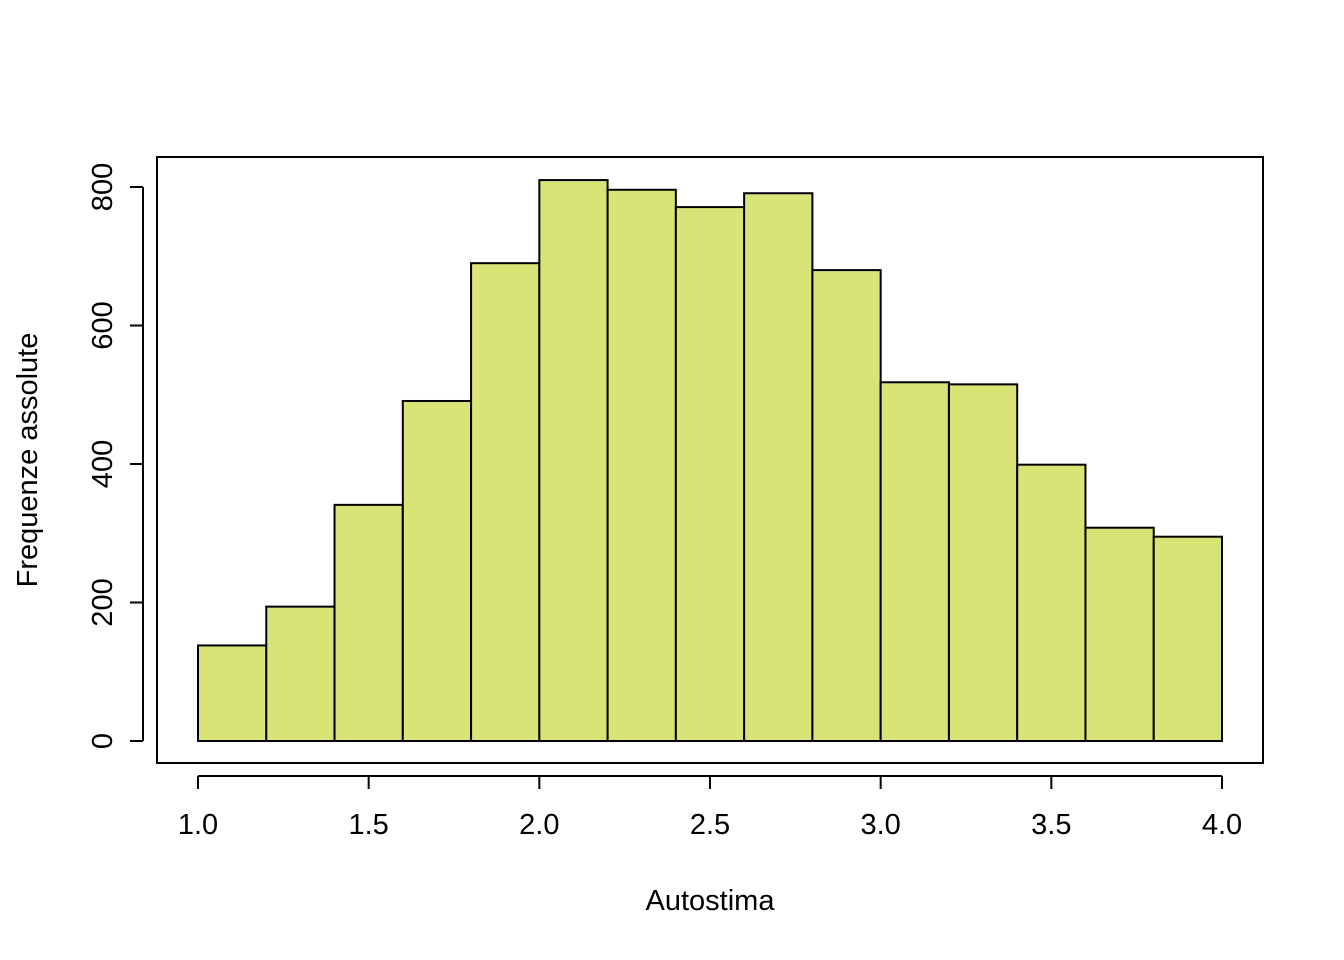  What do you see at coordinates (710, 825) in the screenshot?
I see `x-tick-label: 2.5` at bounding box center [710, 825].